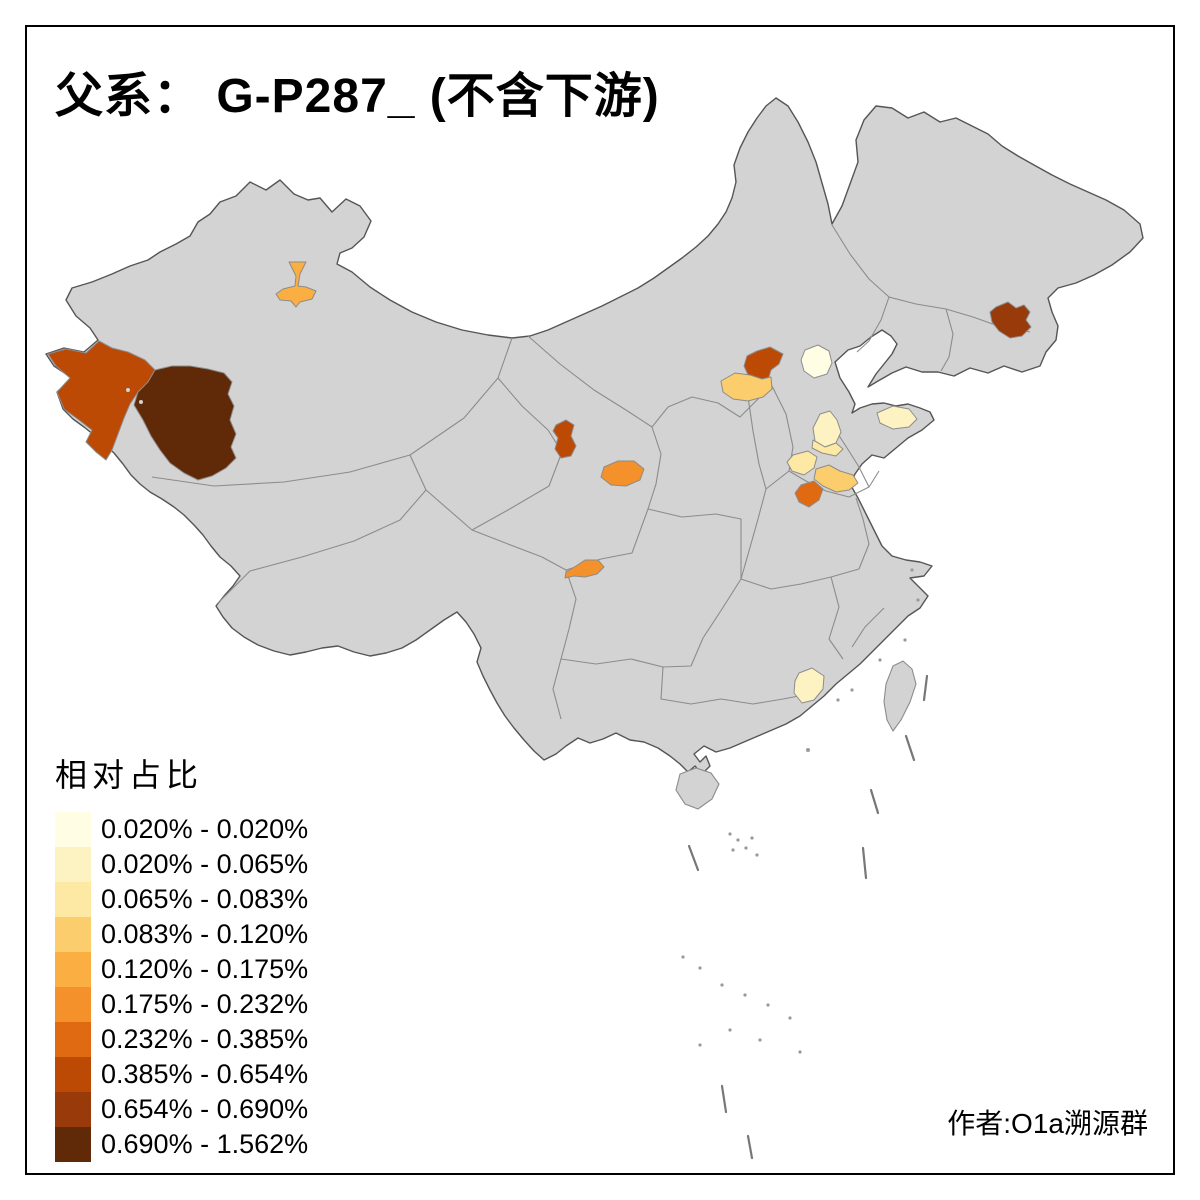 The width and height of the screenshot is (1200, 1200). What do you see at coordinates (205, 969) in the screenshot?
I see `legend-label: 0.120% - 0.175%` at bounding box center [205, 969].